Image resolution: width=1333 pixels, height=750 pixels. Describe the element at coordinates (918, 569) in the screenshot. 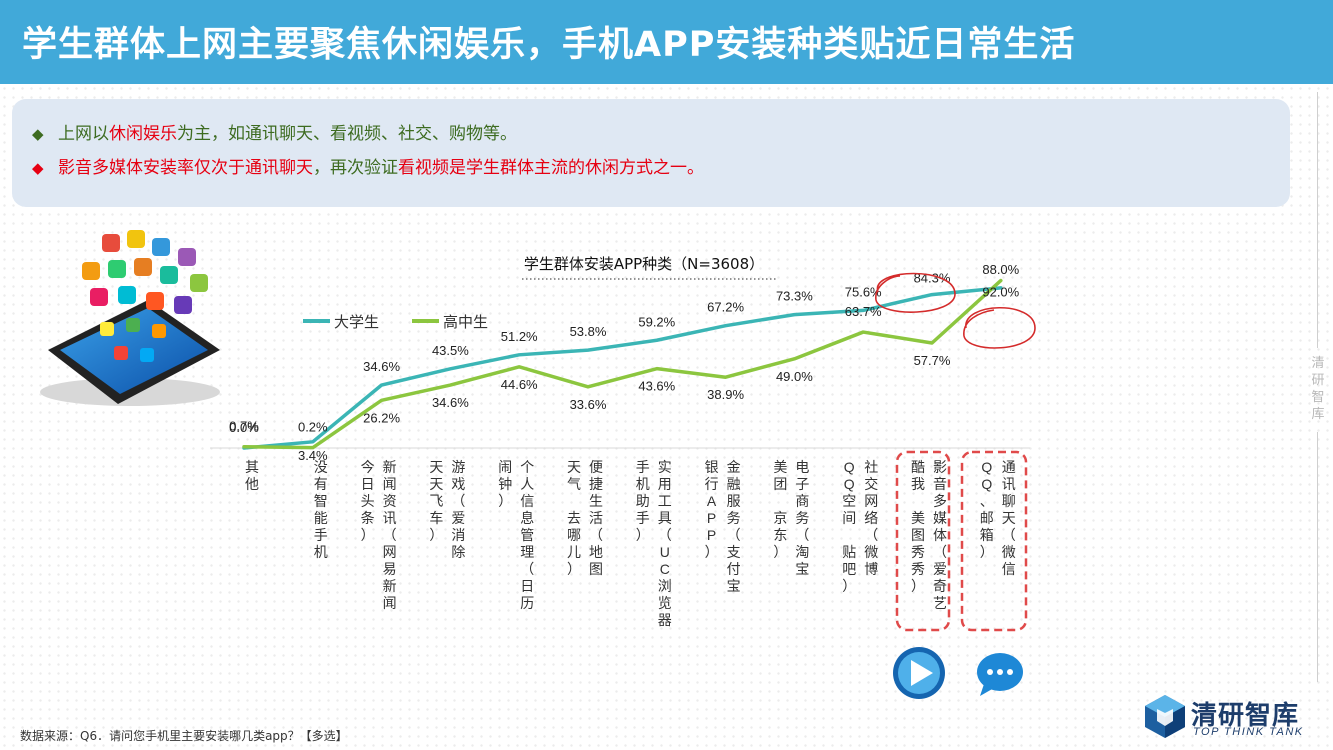

I see `category-char: 秀` at that location.